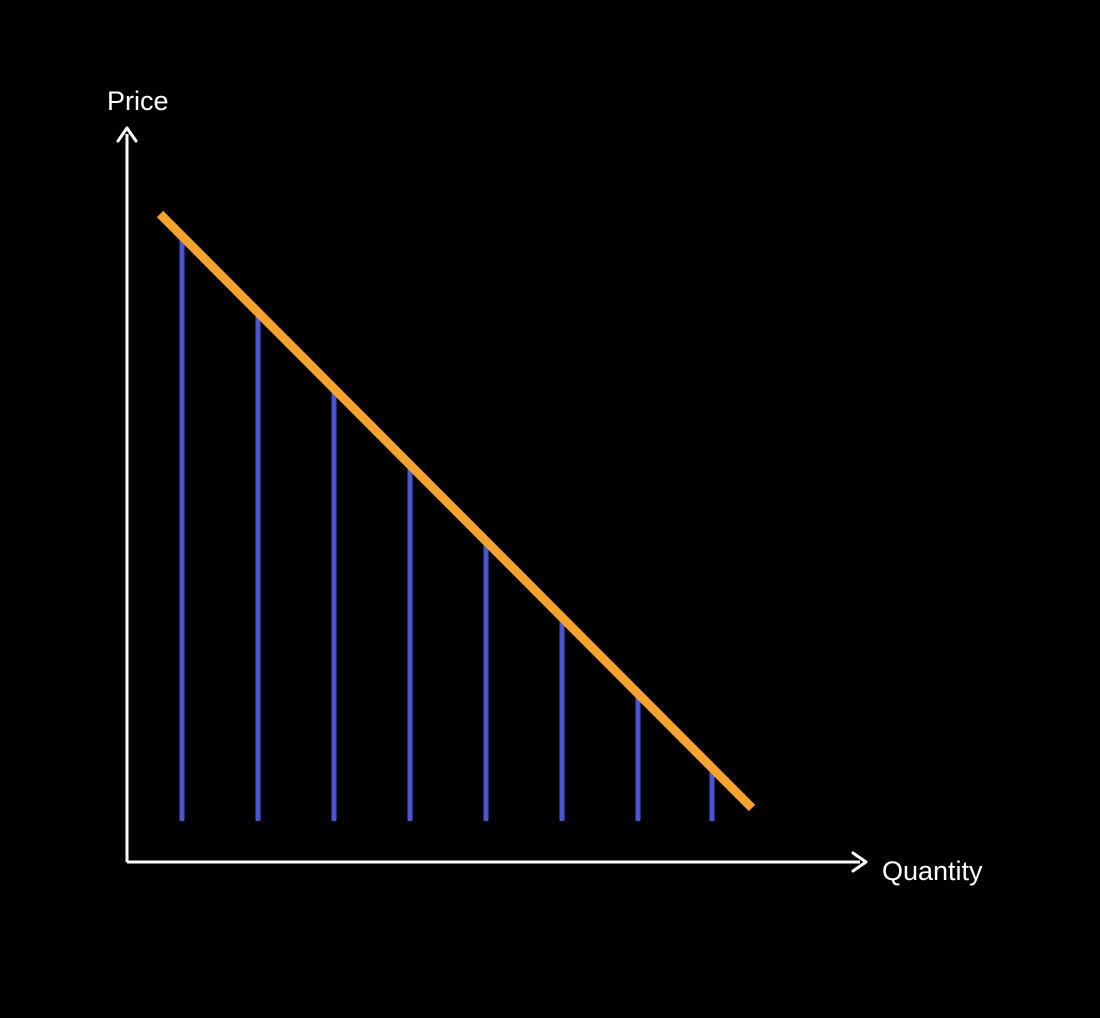 The width and height of the screenshot is (1100, 1018). Describe the element at coordinates (859, 862) in the screenshot. I see `x-axis-arrowhead` at that location.